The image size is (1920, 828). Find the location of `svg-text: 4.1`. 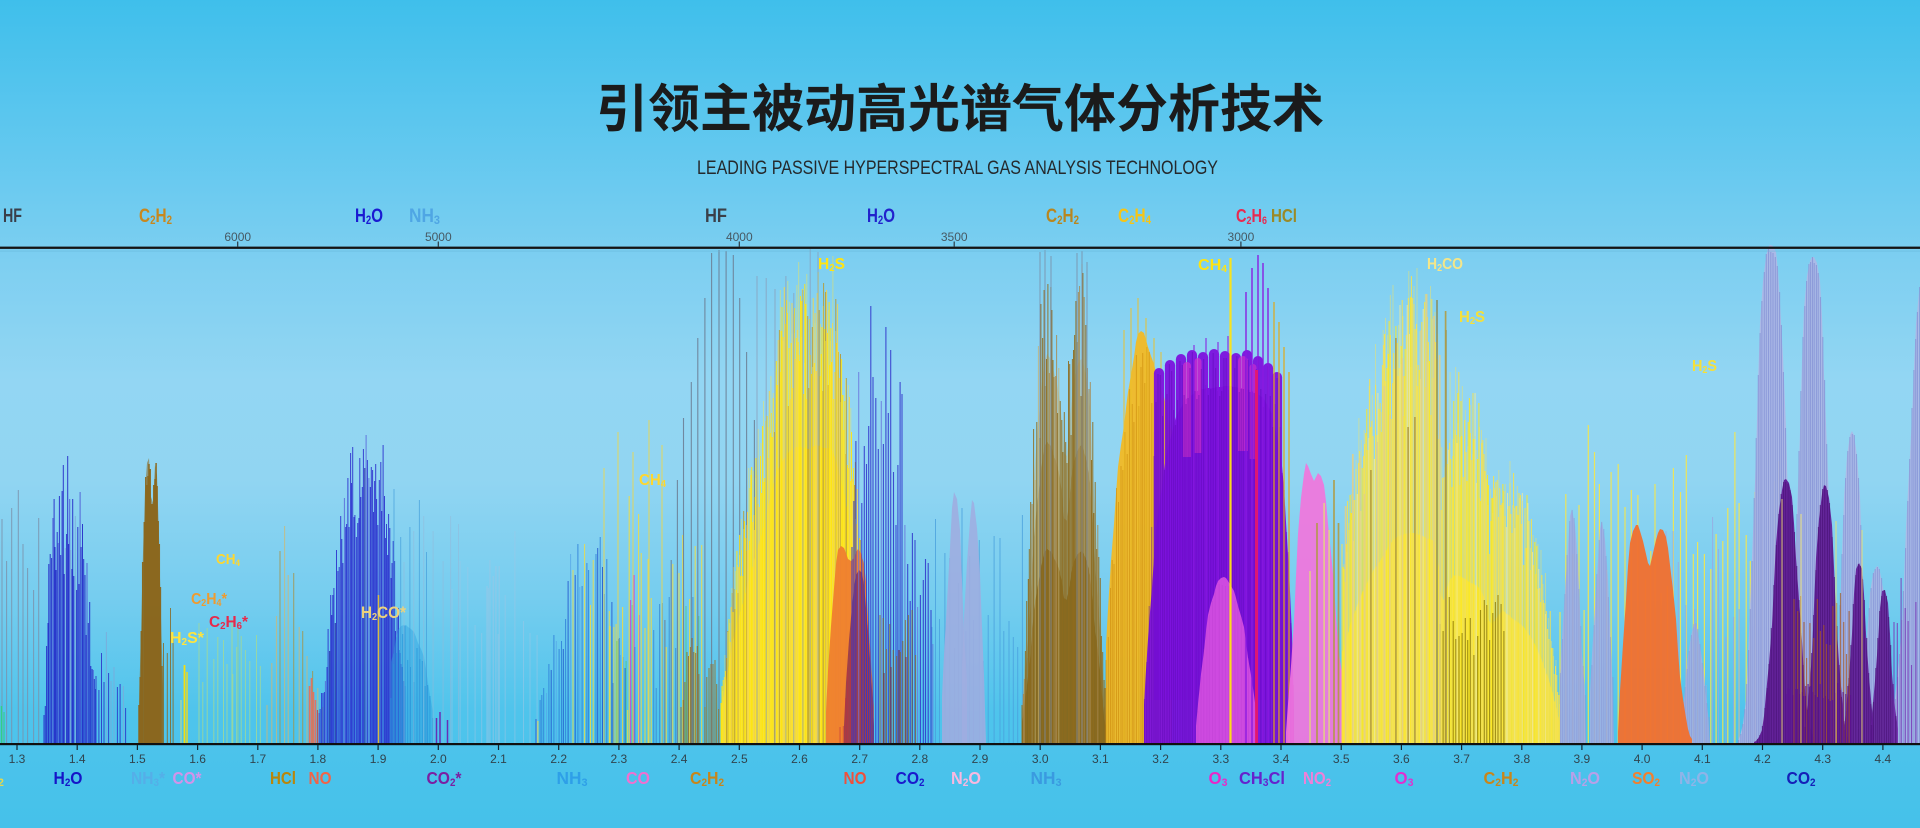

svg-text: 4.1 is located at coordinates (1702, 759).